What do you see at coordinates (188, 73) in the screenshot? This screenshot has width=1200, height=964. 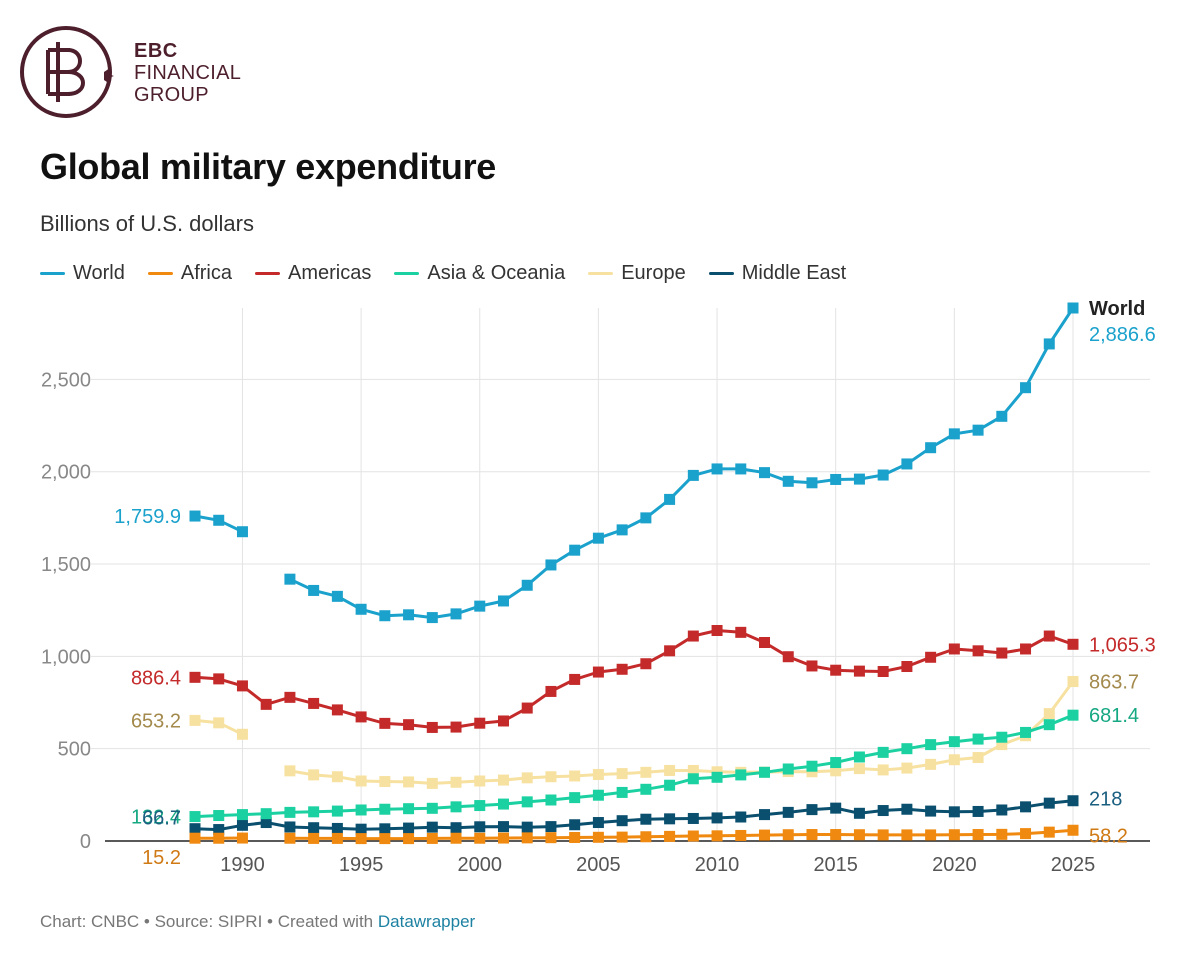 I see `brand-line-2: FINANCIAL` at bounding box center [188, 73].